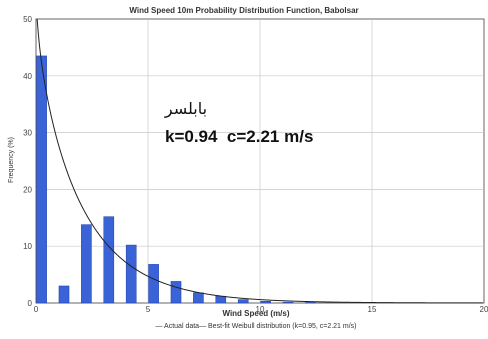 The width and height of the screenshot is (488, 339). What do you see at coordinates (27, 76) in the screenshot?
I see `y-tick-label: 40` at bounding box center [27, 76].